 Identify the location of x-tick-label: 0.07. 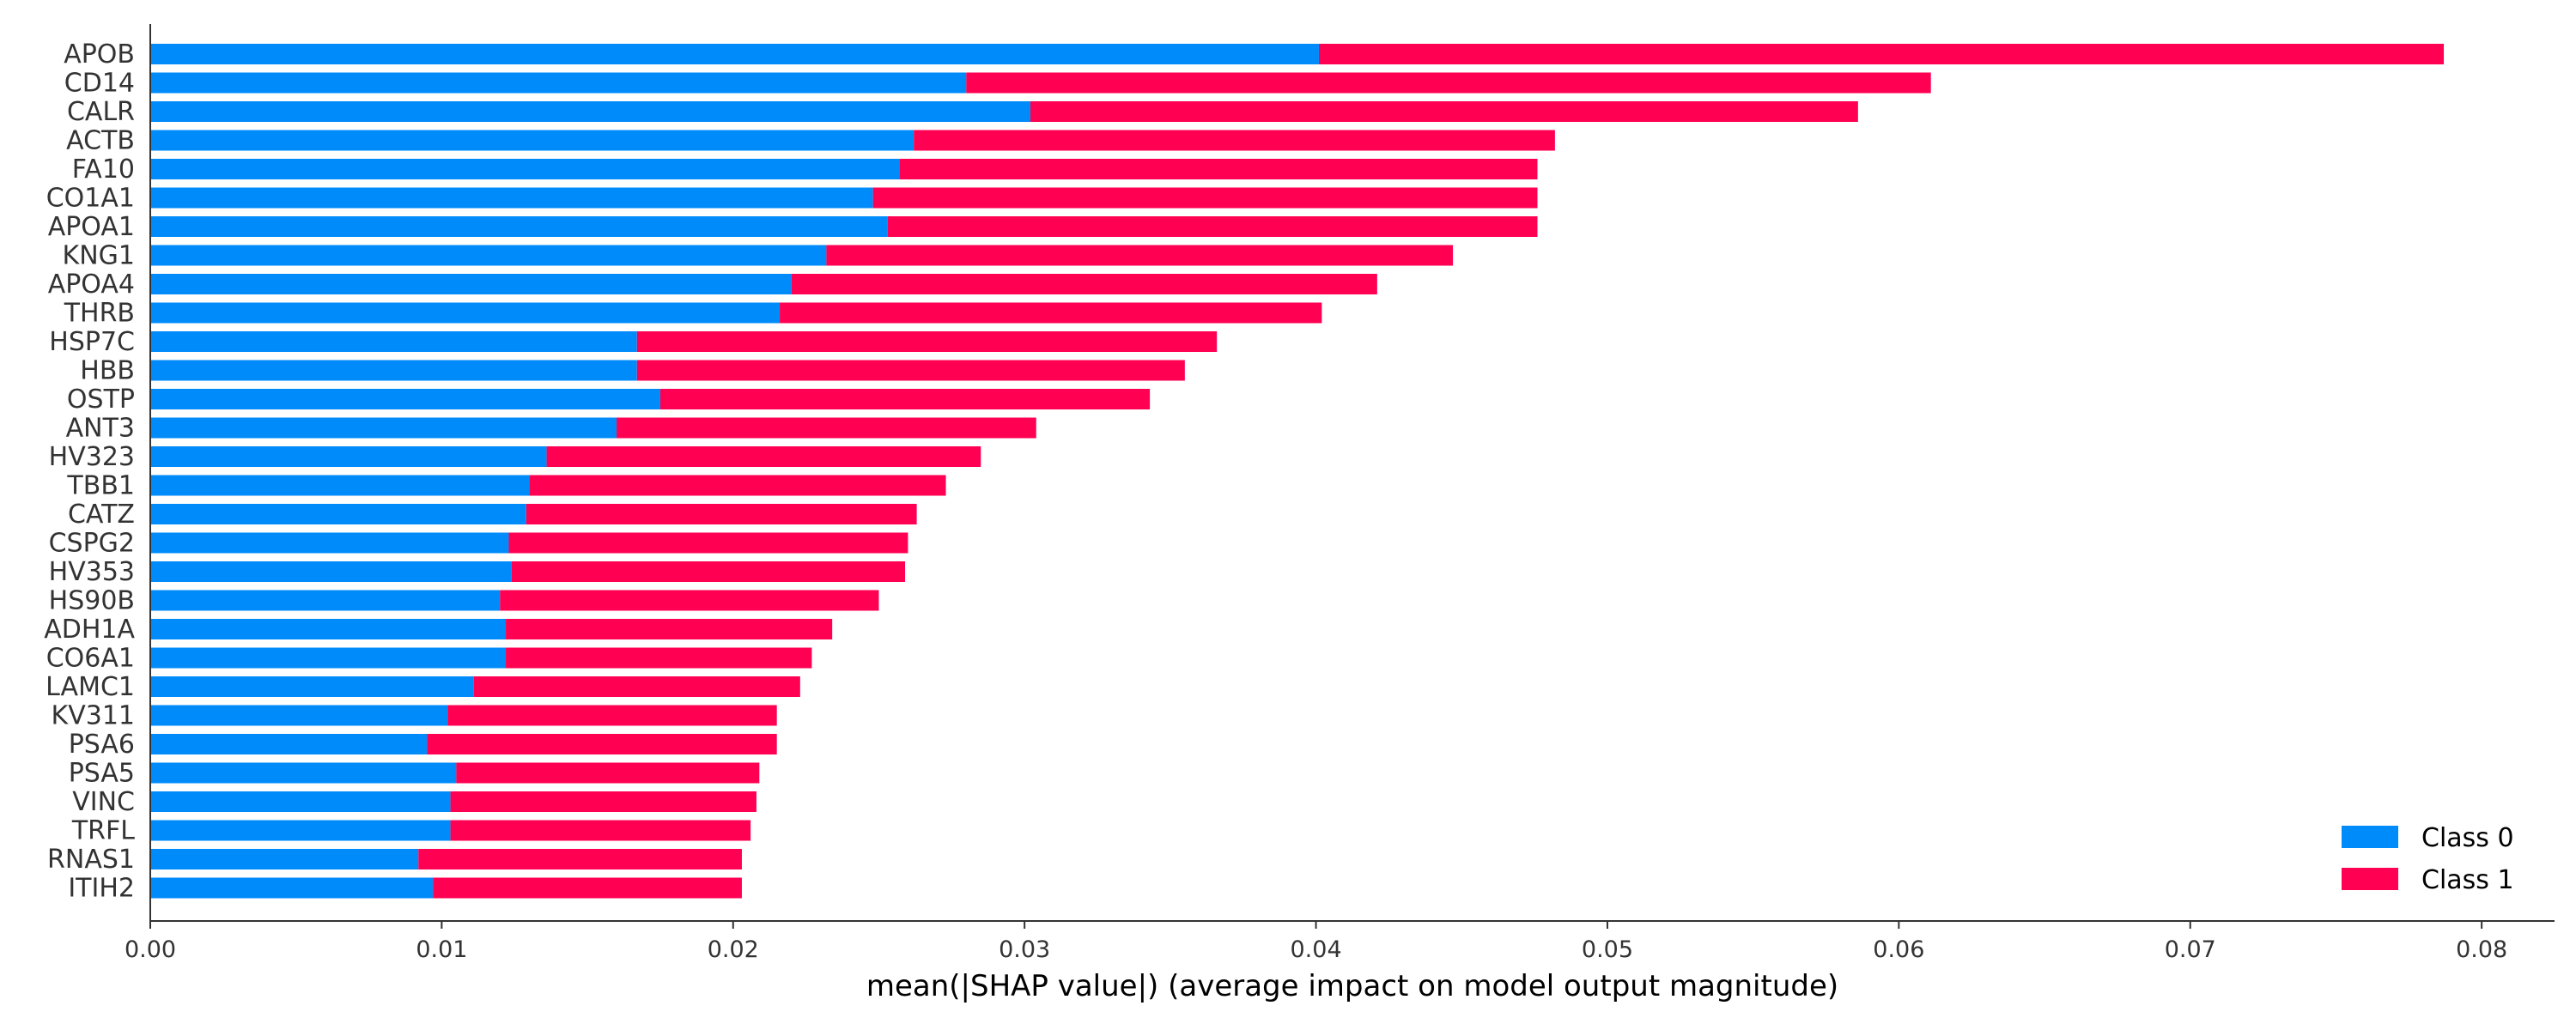
(2190, 949).